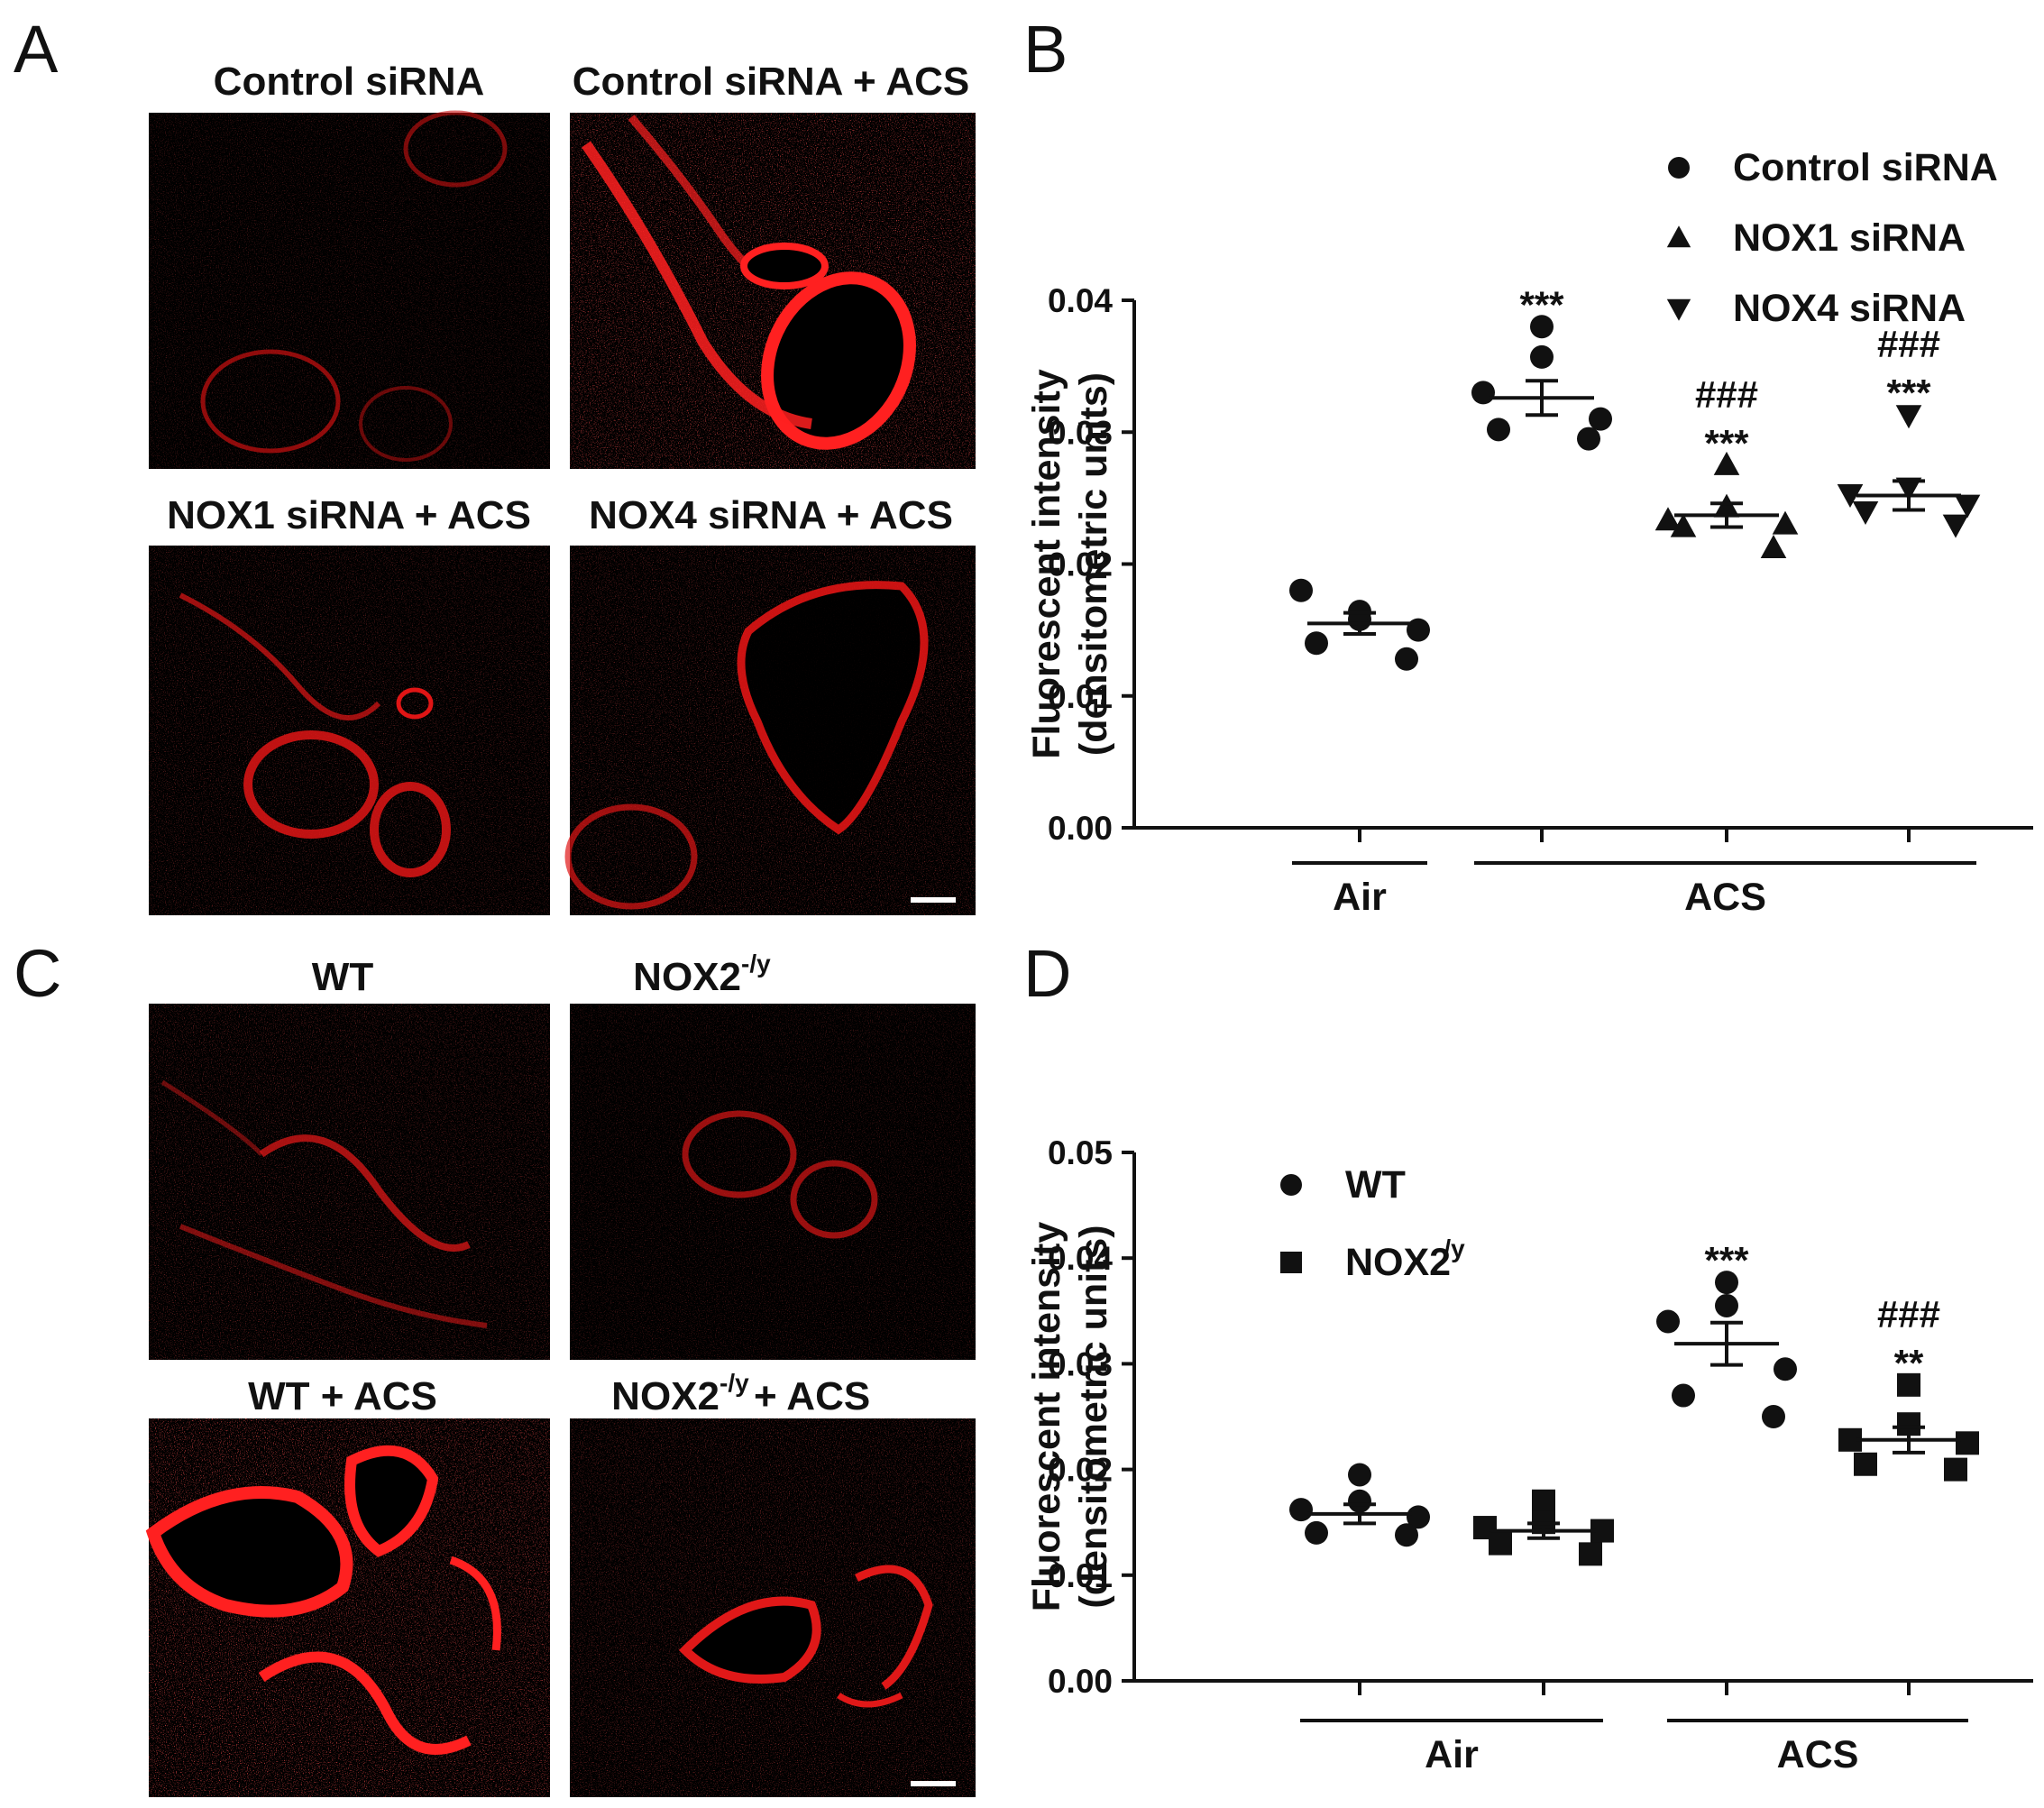  Describe the element at coordinates (1908, 1387) in the screenshot. I see `data-column: ** ###` at that location.